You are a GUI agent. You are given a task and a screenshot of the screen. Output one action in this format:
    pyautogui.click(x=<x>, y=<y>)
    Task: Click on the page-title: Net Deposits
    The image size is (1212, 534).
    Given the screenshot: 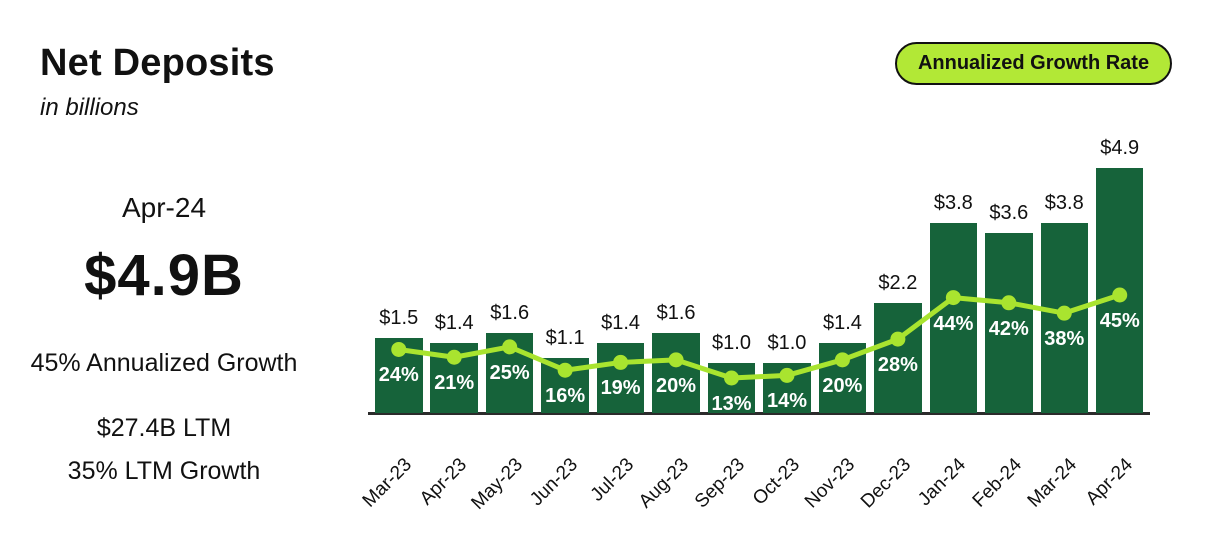 What is the action you would take?
    pyautogui.click(x=157, y=63)
    